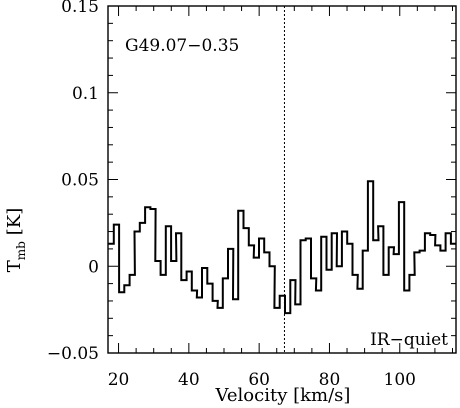  I want to click on y-axis-label-subscript: mb, so click(21, 250).